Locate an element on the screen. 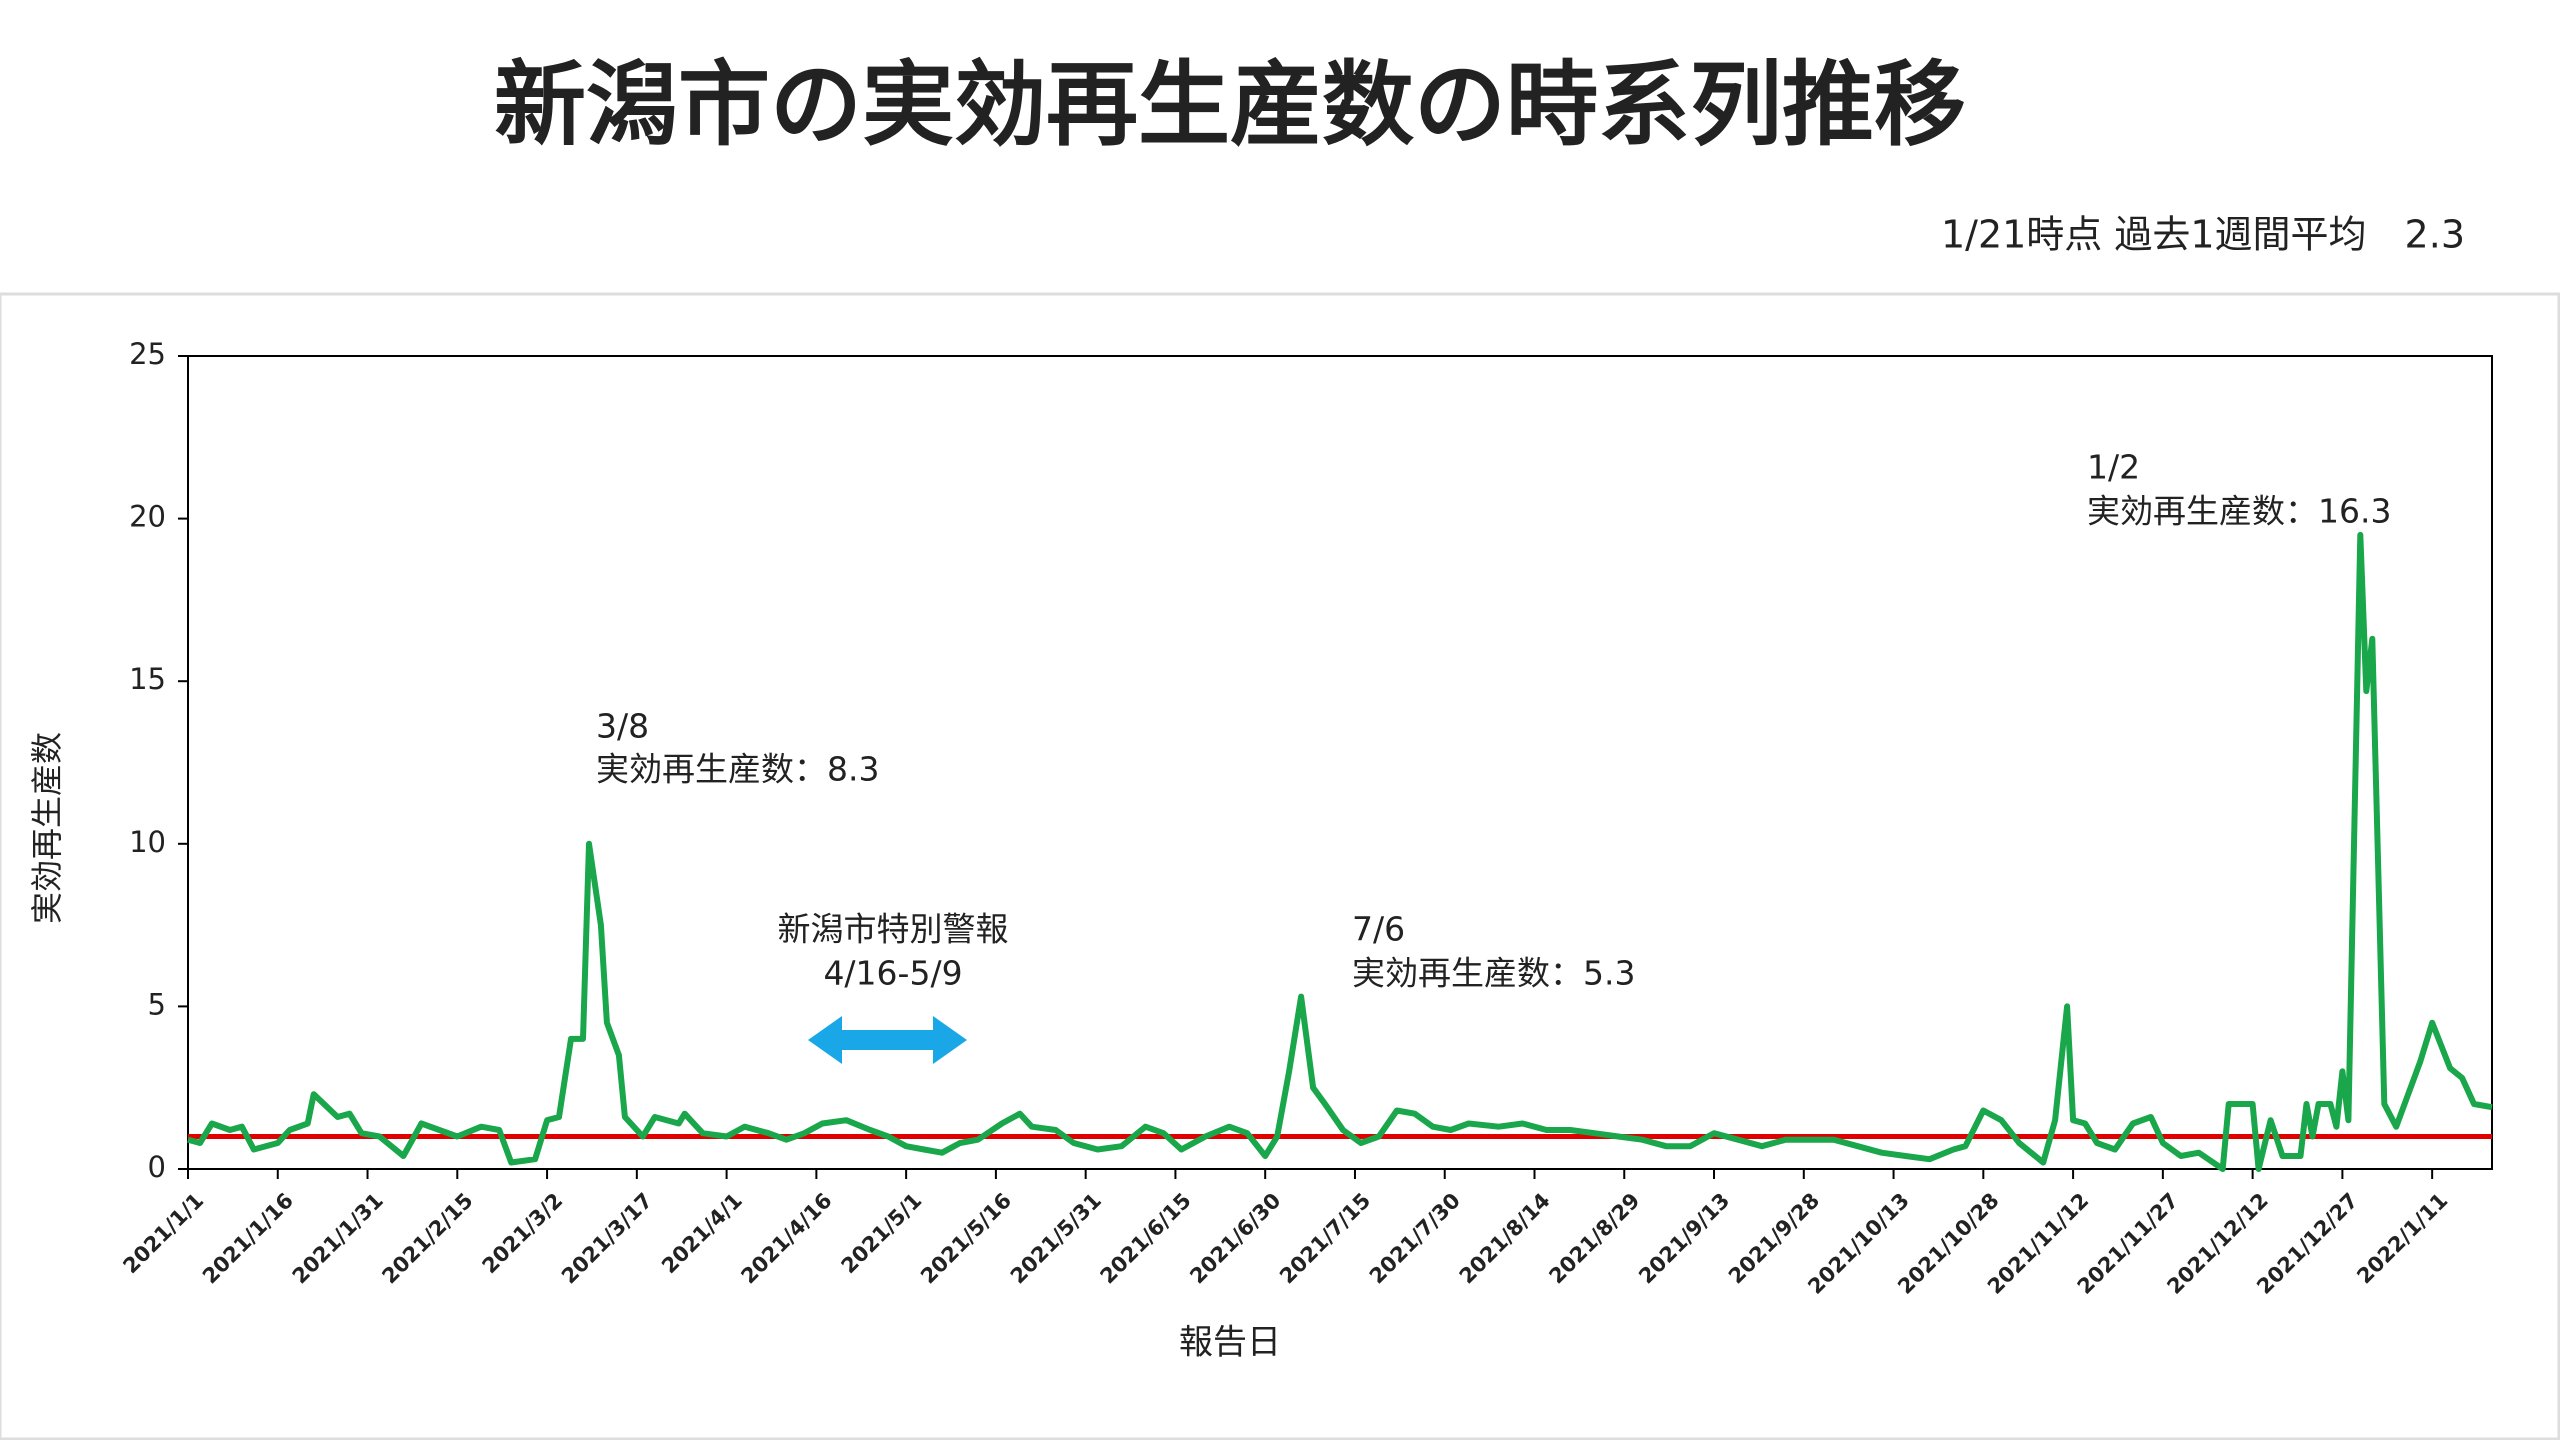 The image size is (2560, 1440). x-tick-label: 2021/2/15 is located at coordinates (427, 1238).